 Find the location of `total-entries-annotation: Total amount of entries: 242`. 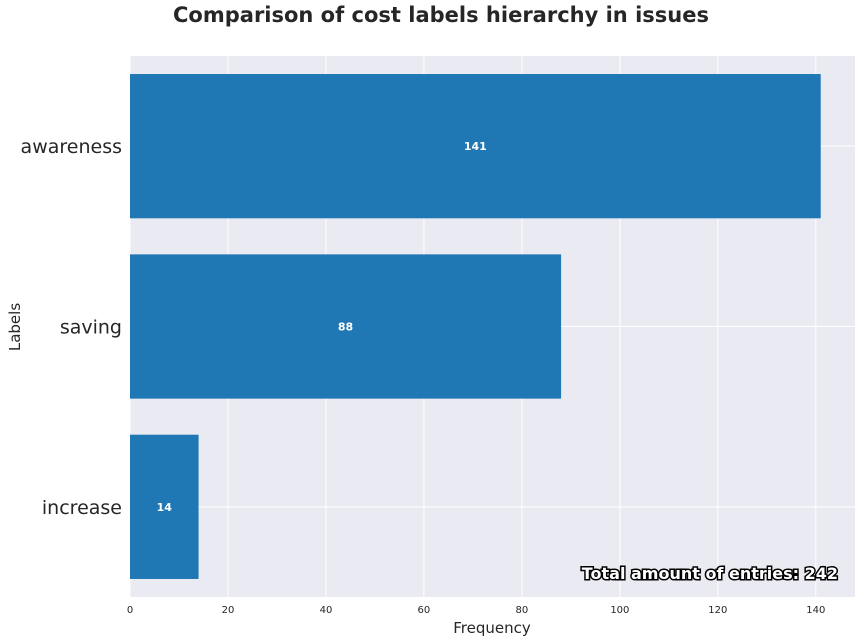

total-entries-annotation: Total amount of entries: 242 is located at coordinates (710, 573).